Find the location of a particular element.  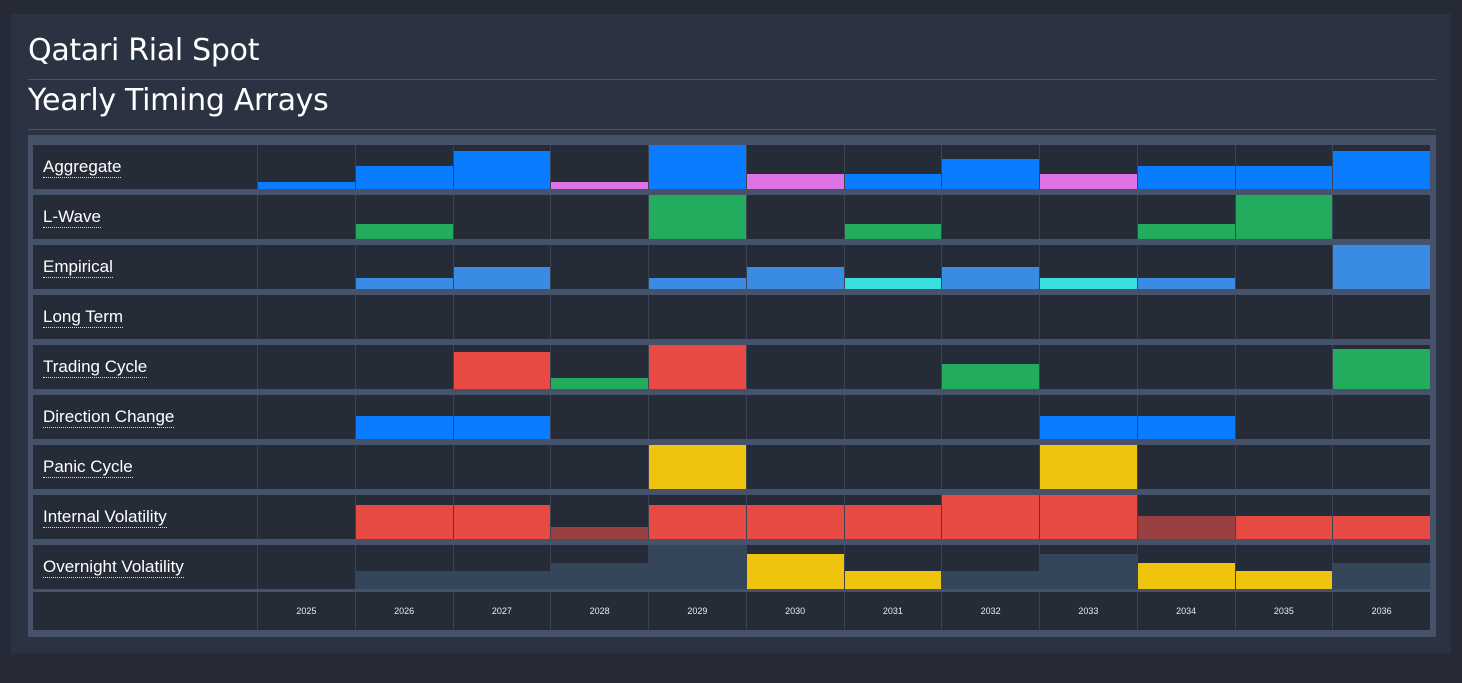

cell-empirical-2027 is located at coordinates (501, 267).